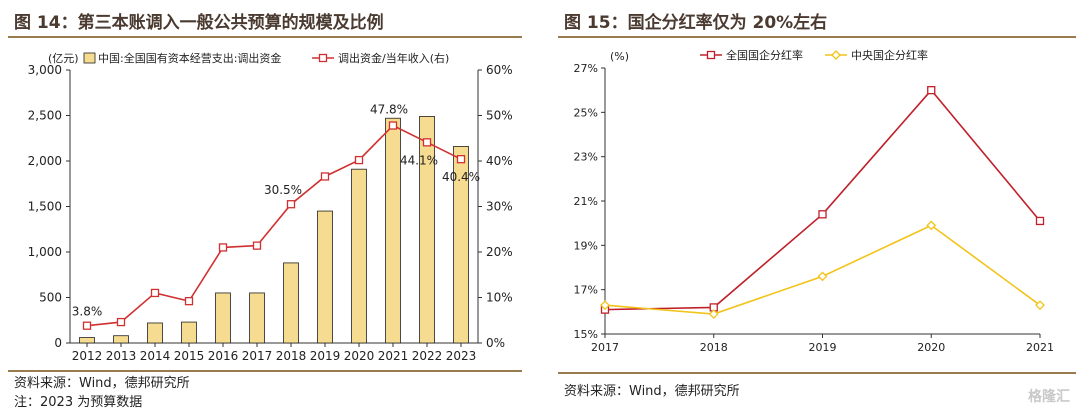 The height and width of the screenshot is (412, 1080). I want to click on y-tick-label: 21%, so click(586, 201).